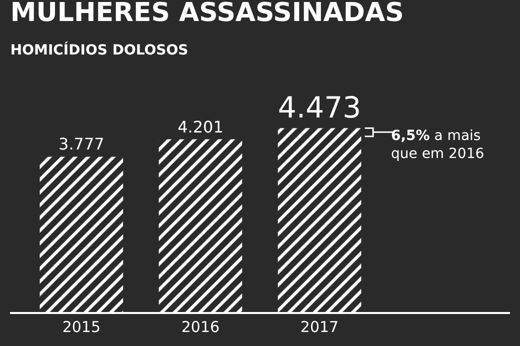 The width and height of the screenshot is (520, 346). Describe the element at coordinates (207, 14) in the screenshot. I see `chart-title: MULHERES ASSASSINADAS` at that location.